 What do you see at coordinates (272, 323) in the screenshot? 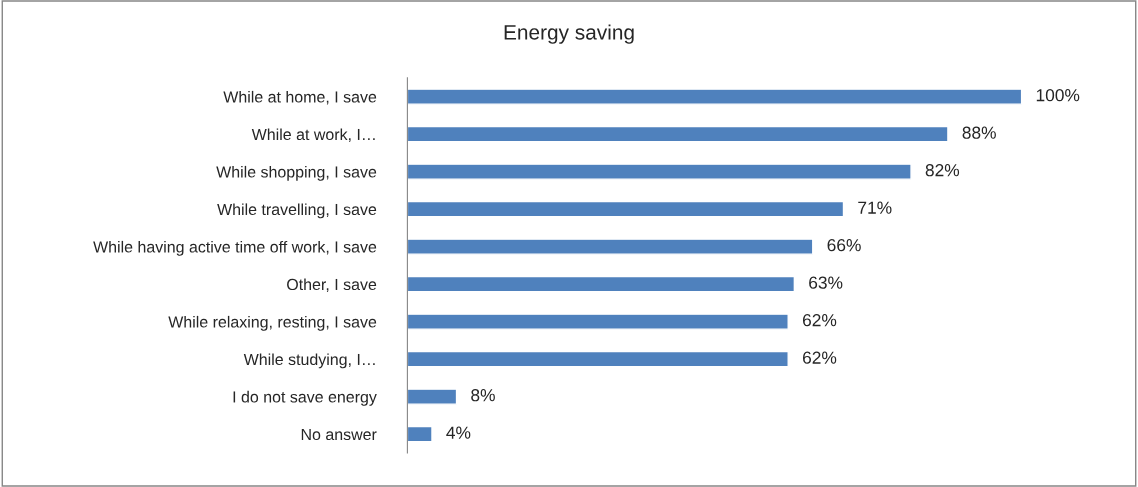
I see `y-tick-label: While relaxing, resting, I save` at bounding box center [272, 323].